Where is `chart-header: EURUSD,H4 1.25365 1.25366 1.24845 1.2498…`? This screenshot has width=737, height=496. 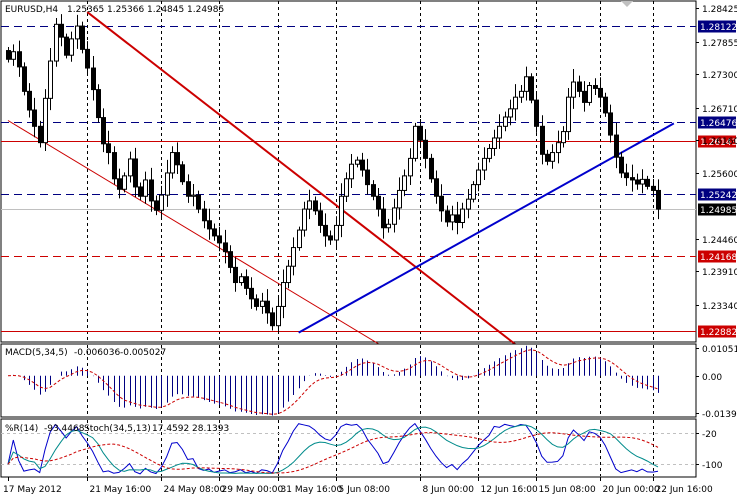 chart-header: EURUSD,H4 1.25365 1.25366 1.24845 1.2498… is located at coordinates (114, 10).